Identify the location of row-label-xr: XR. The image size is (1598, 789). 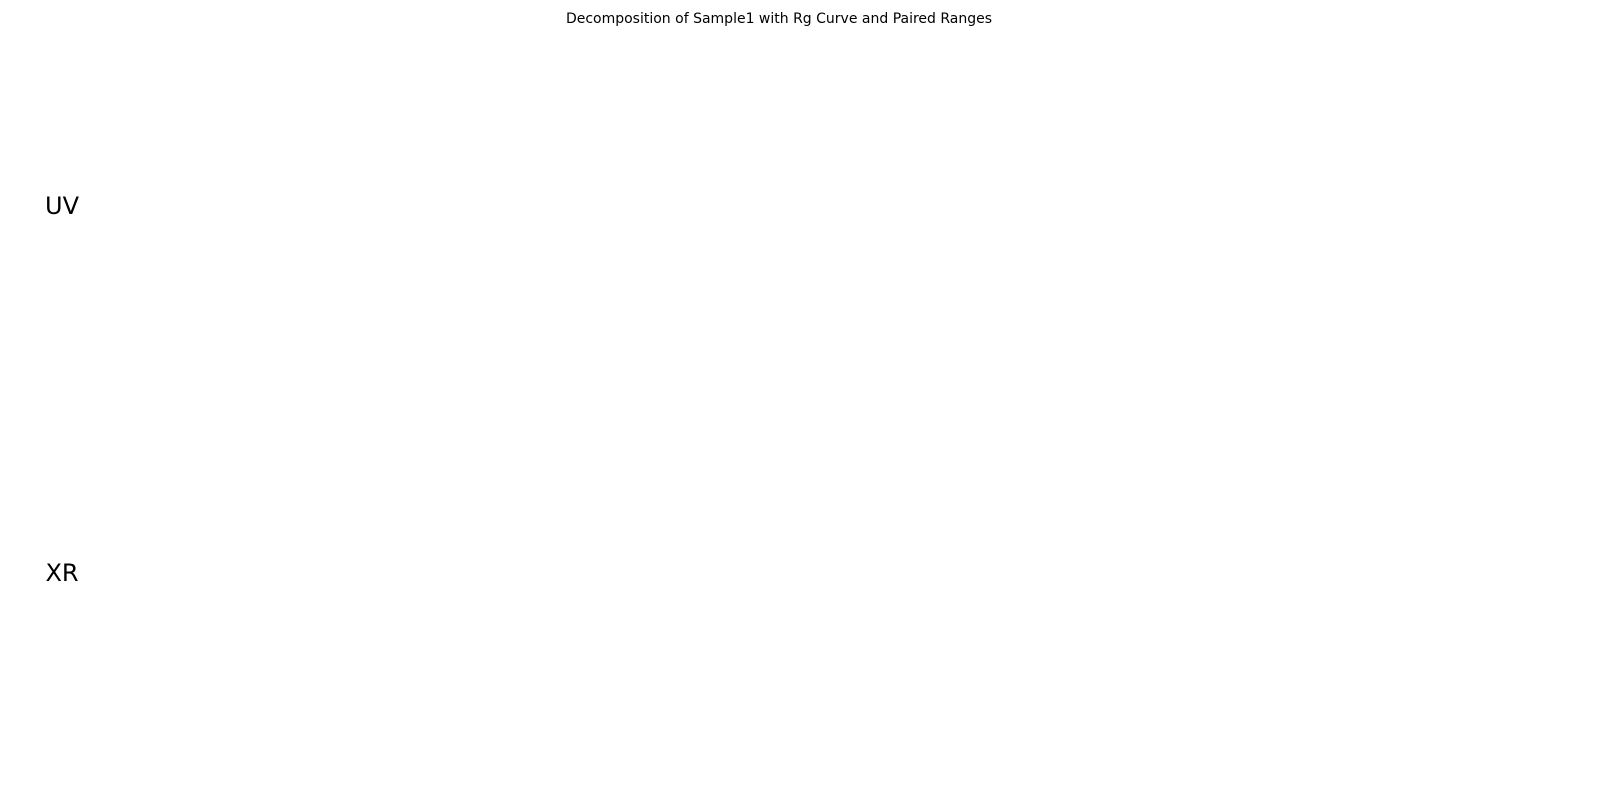
(61, 573).